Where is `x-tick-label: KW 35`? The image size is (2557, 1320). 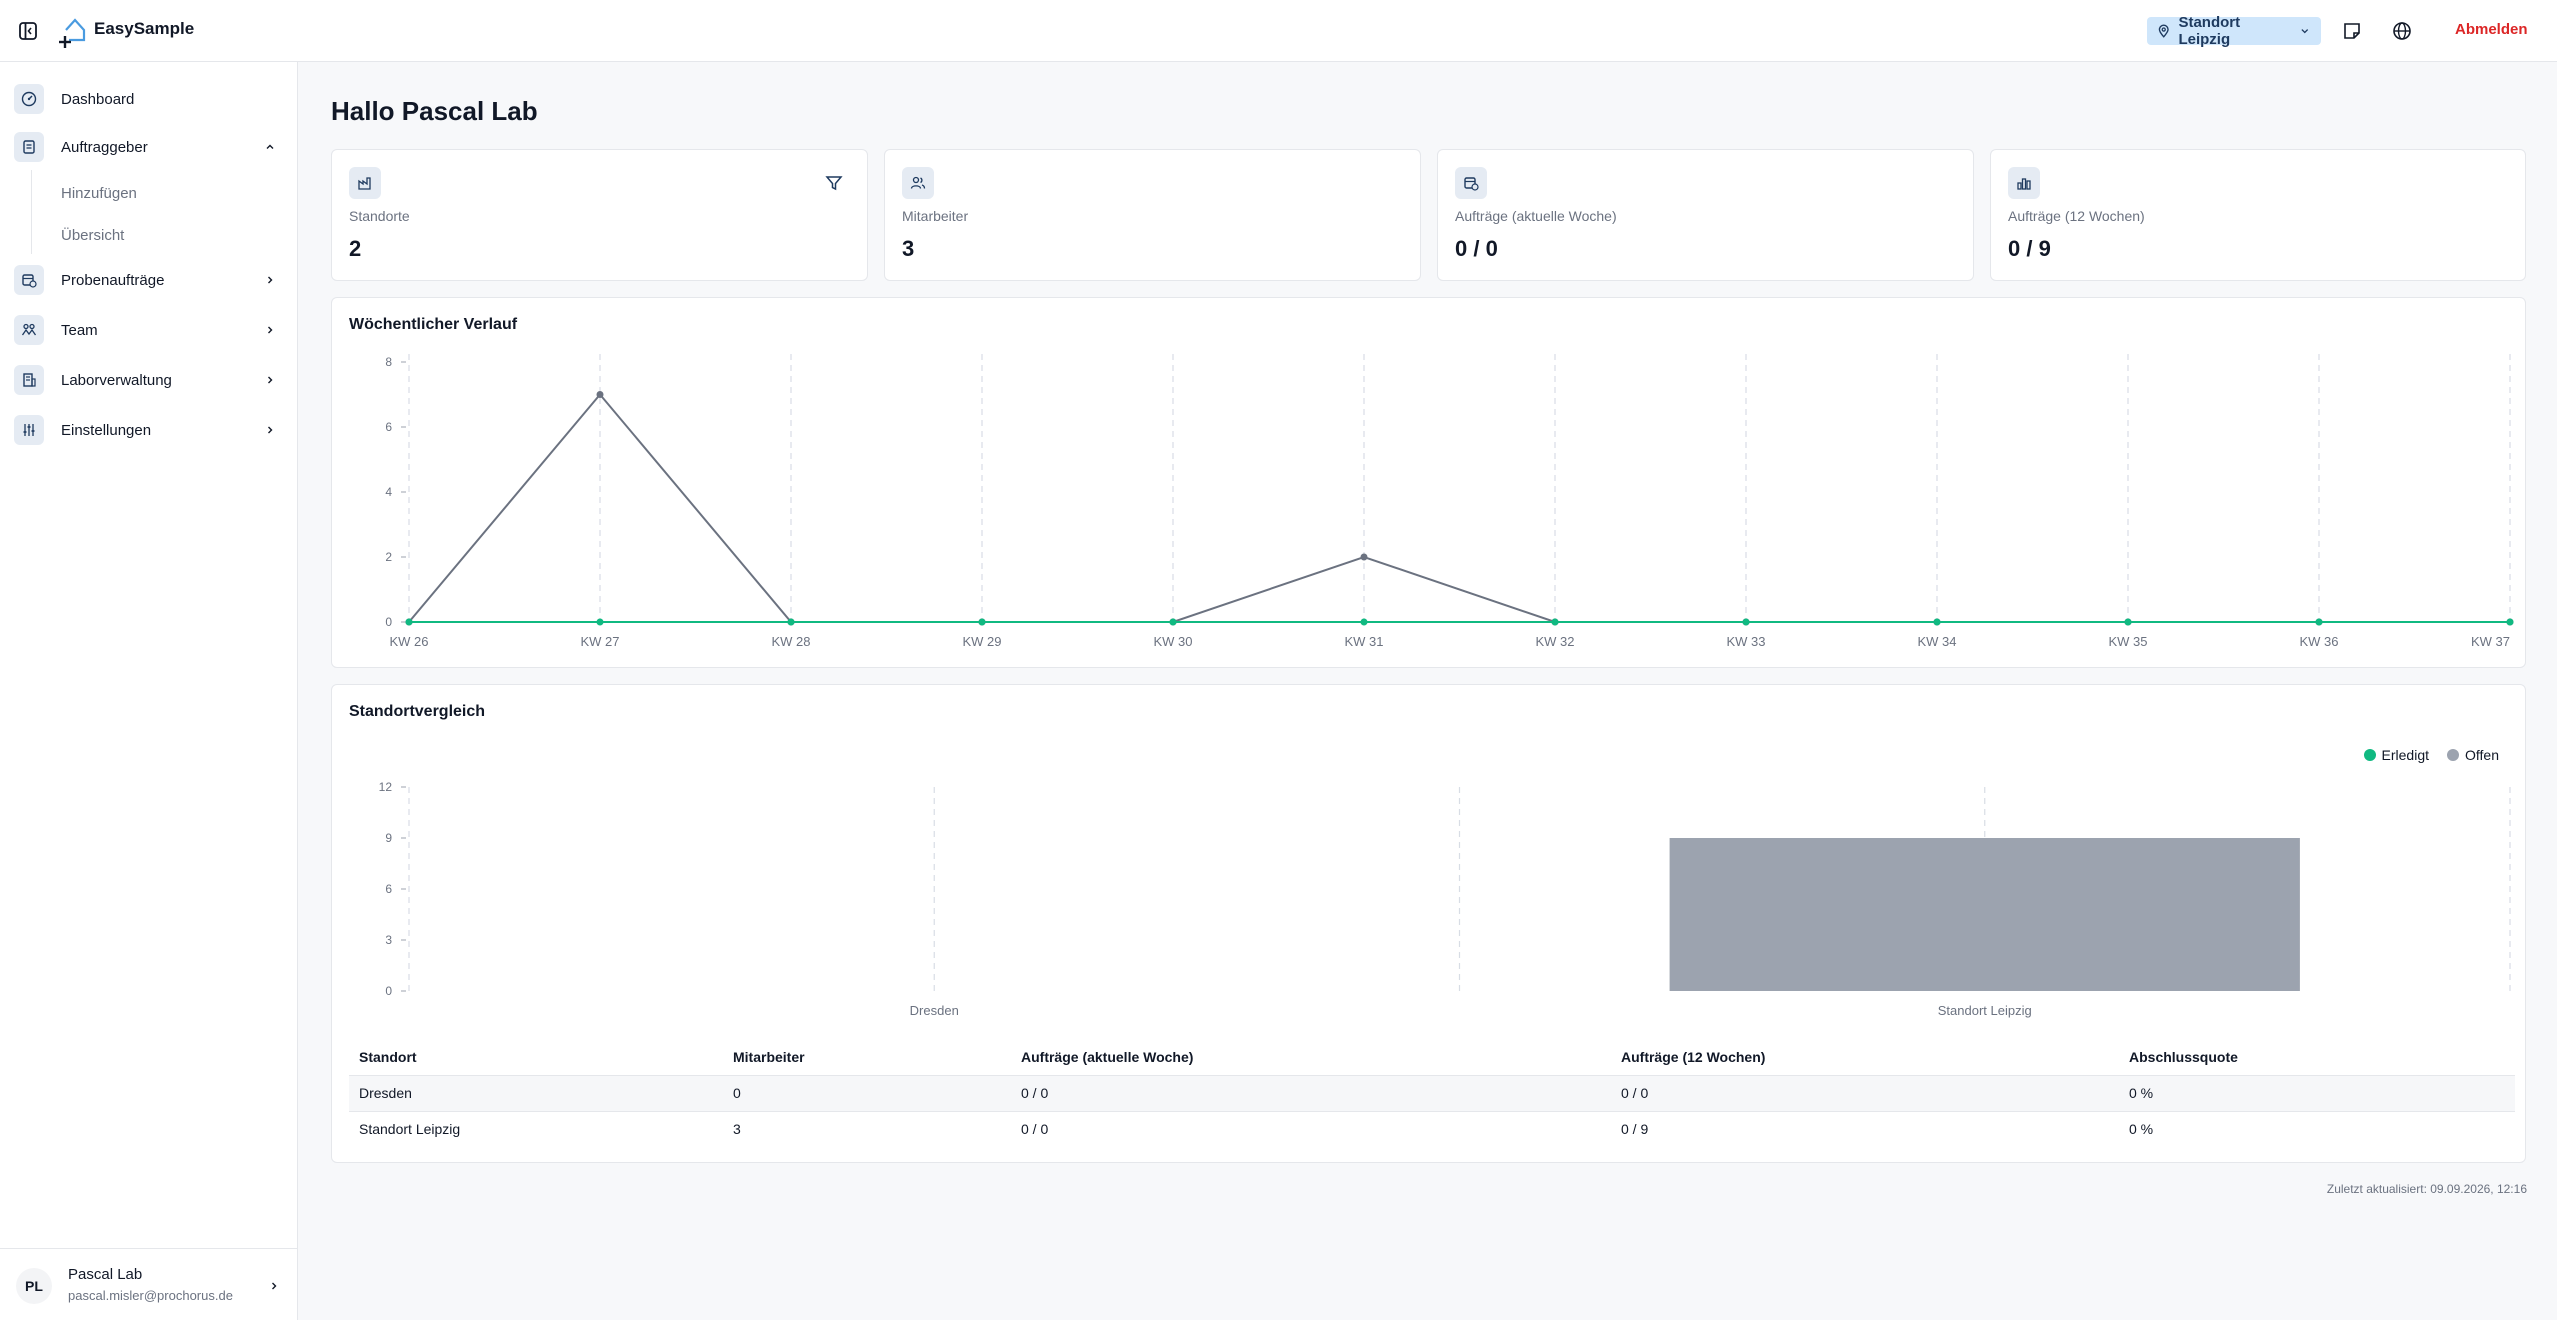 x-tick-label: KW 35 is located at coordinates (2127, 641).